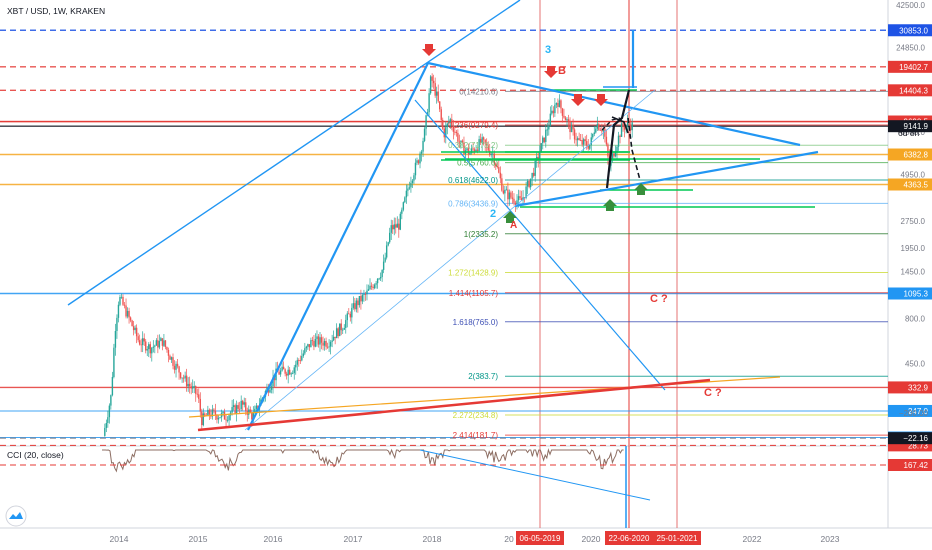 This screenshot has height=550, width=932. I want to click on time-axis-tick: 2020, so click(591, 539).